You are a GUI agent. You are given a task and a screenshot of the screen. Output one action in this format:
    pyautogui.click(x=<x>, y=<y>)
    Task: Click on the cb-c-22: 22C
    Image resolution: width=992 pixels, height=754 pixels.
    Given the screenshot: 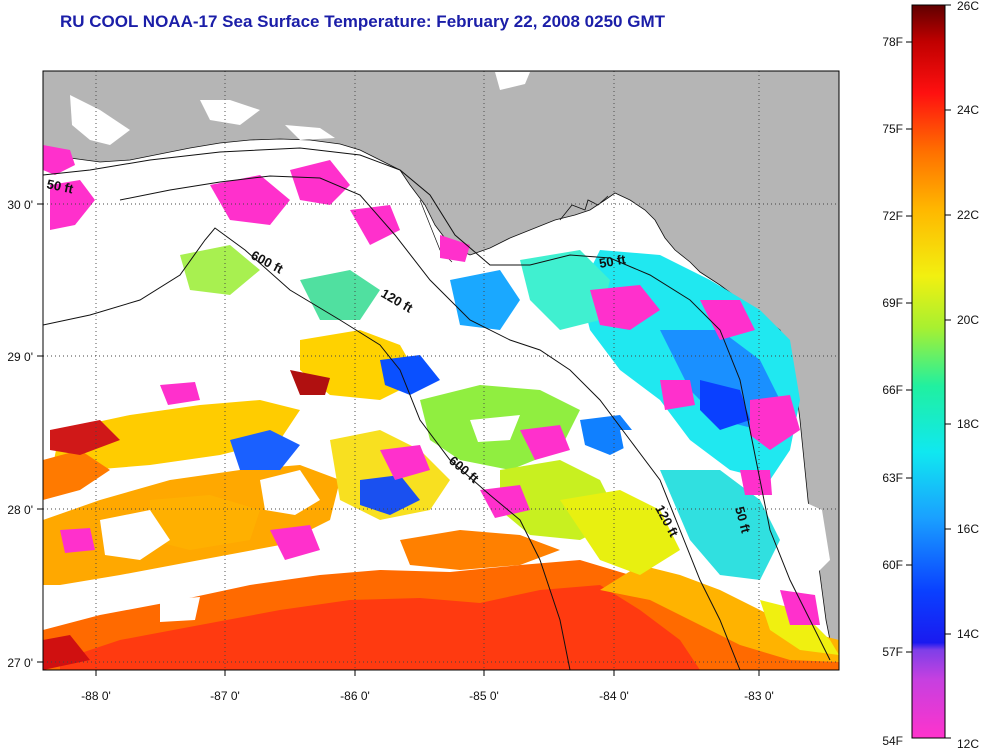 What is the action you would take?
    pyautogui.click(x=968, y=215)
    